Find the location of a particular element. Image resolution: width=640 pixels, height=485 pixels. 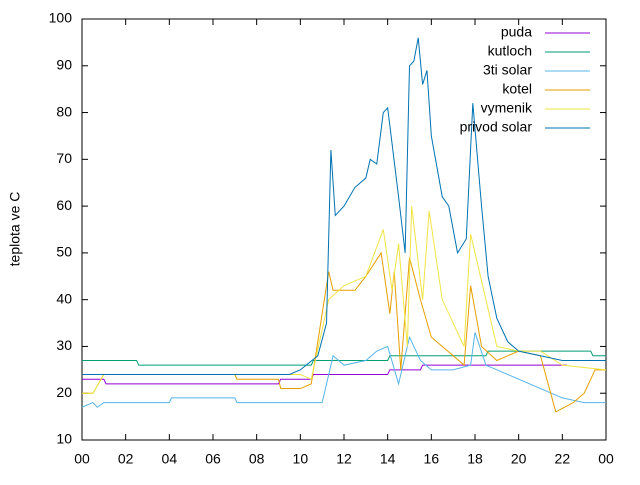

x-tick-label: 12 is located at coordinates (344, 459).